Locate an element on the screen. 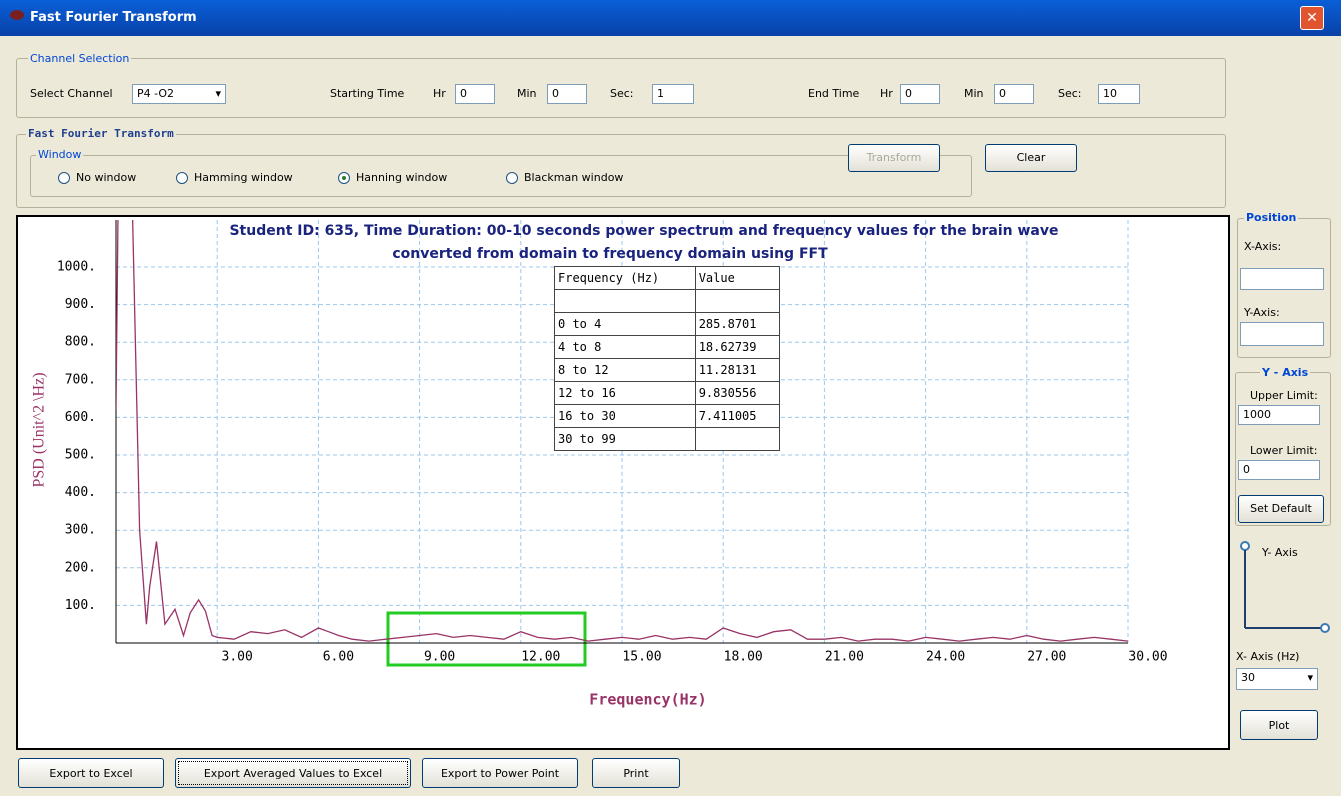 Image resolution: width=1341 pixels, height=796 pixels. window-title: Fast Fourier Transform is located at coordinates (113, 17).